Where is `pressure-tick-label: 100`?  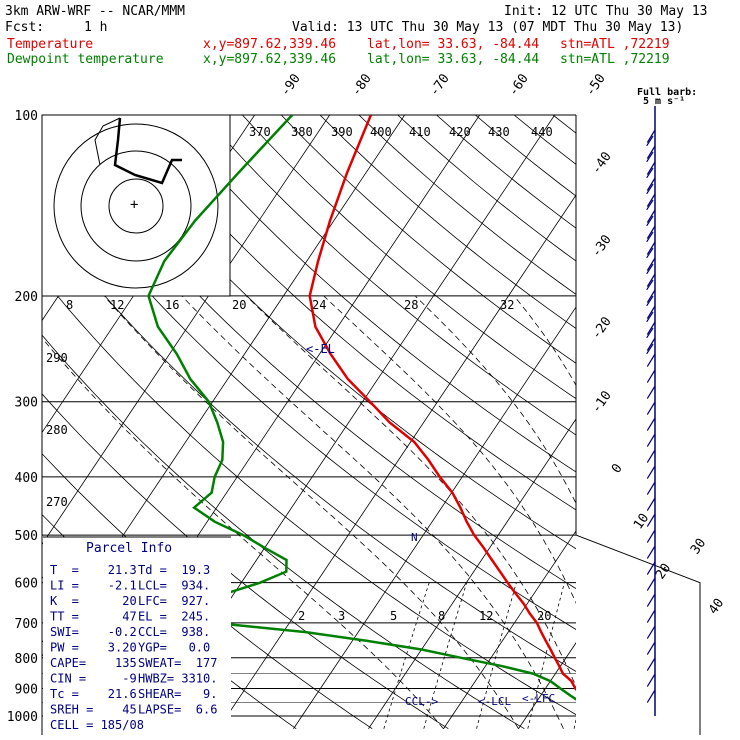 pressure-tick-label: 100 is located at coordinates (26, 116).